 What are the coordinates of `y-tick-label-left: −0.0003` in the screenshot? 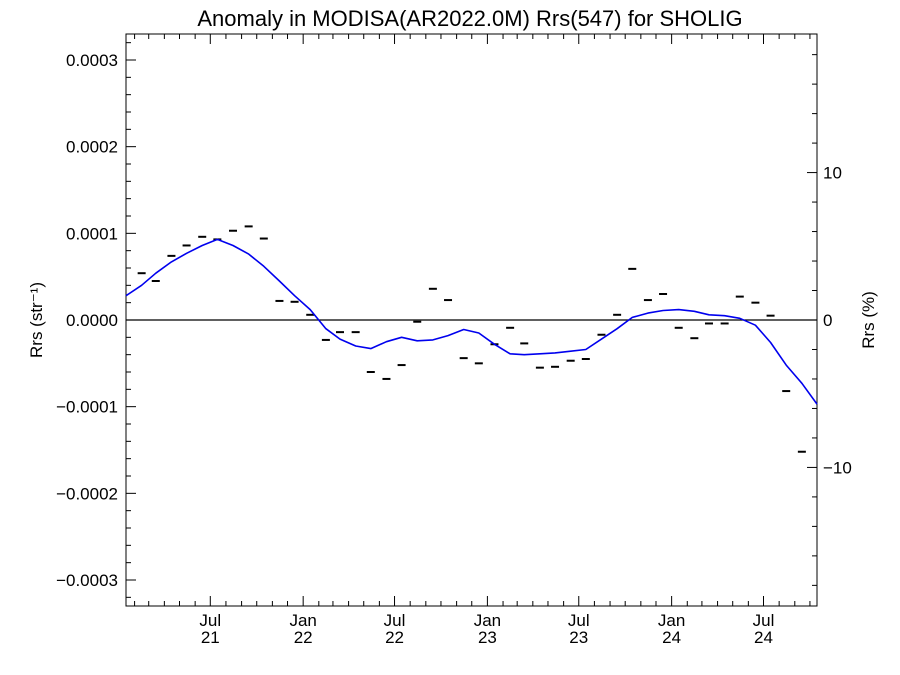 It's located at (87, 580).